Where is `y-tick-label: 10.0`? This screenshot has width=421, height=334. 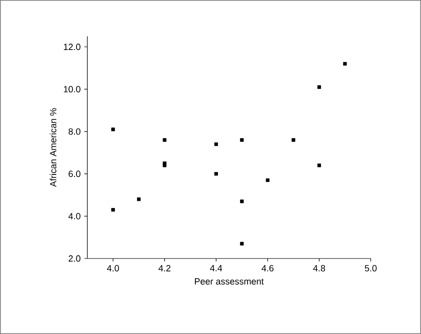 y-tick-label: 10.0 is located at coordinates (72, 89).